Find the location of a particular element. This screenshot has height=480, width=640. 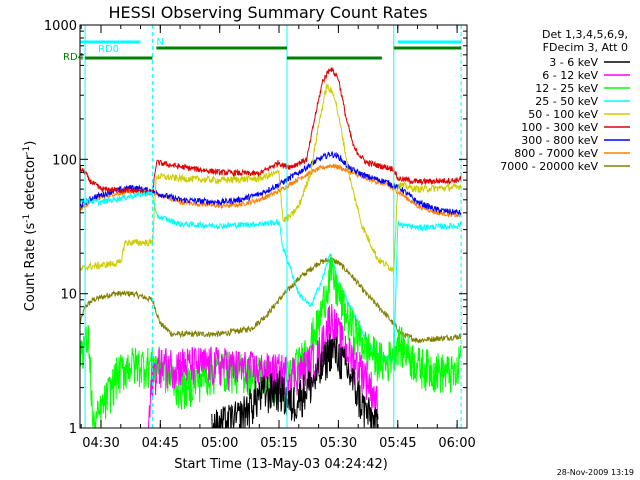

series-7000-20000kev is located at coordinates (270, 300).